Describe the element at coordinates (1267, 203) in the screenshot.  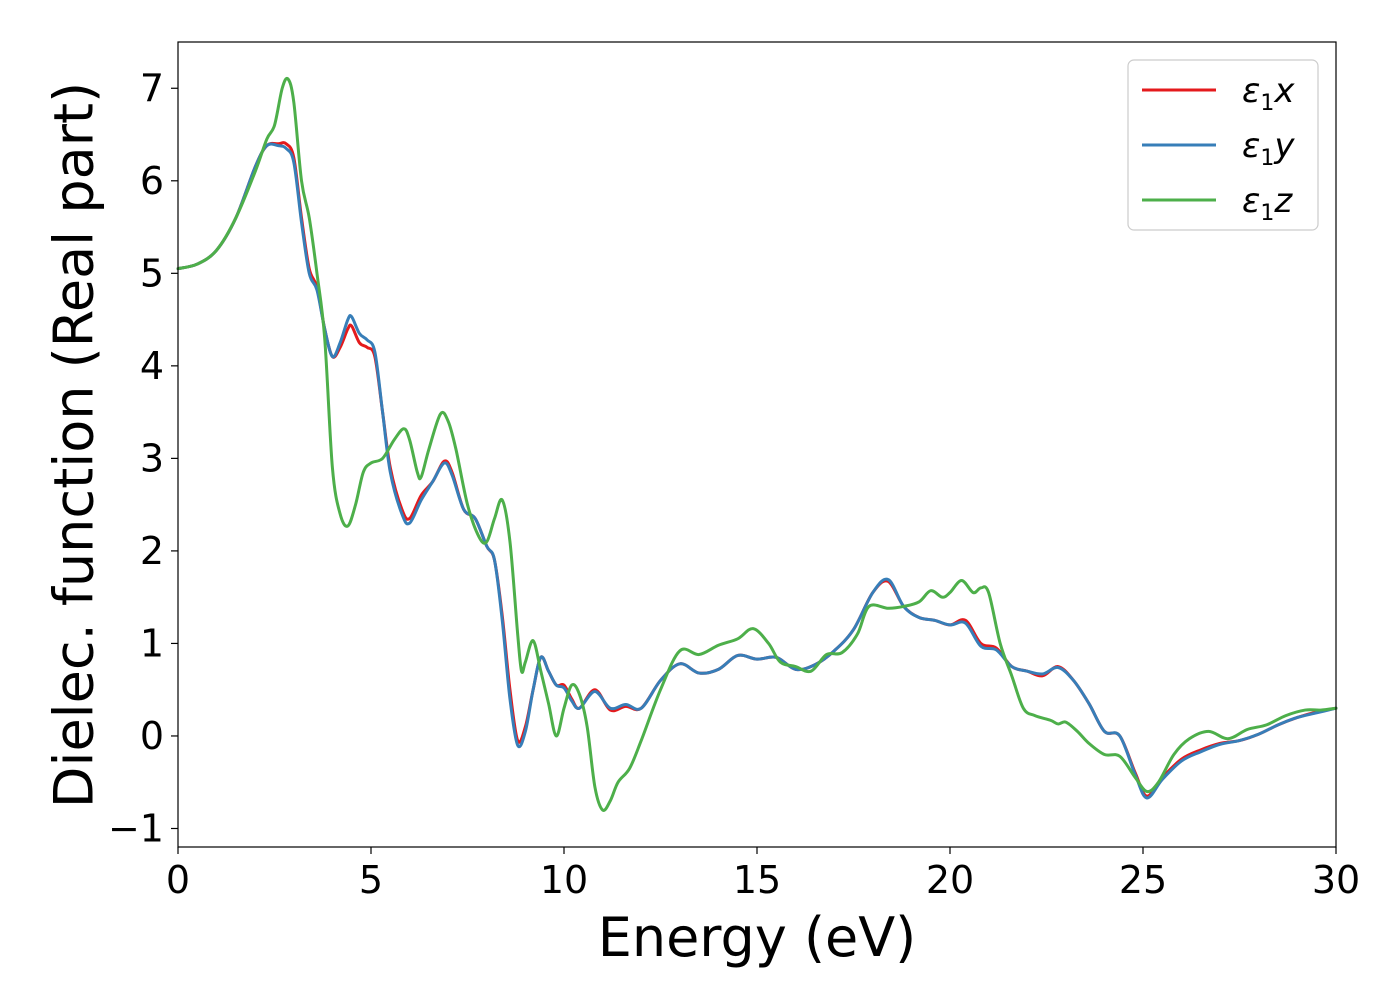
I see `legend-label-z: ε1z` at that location.